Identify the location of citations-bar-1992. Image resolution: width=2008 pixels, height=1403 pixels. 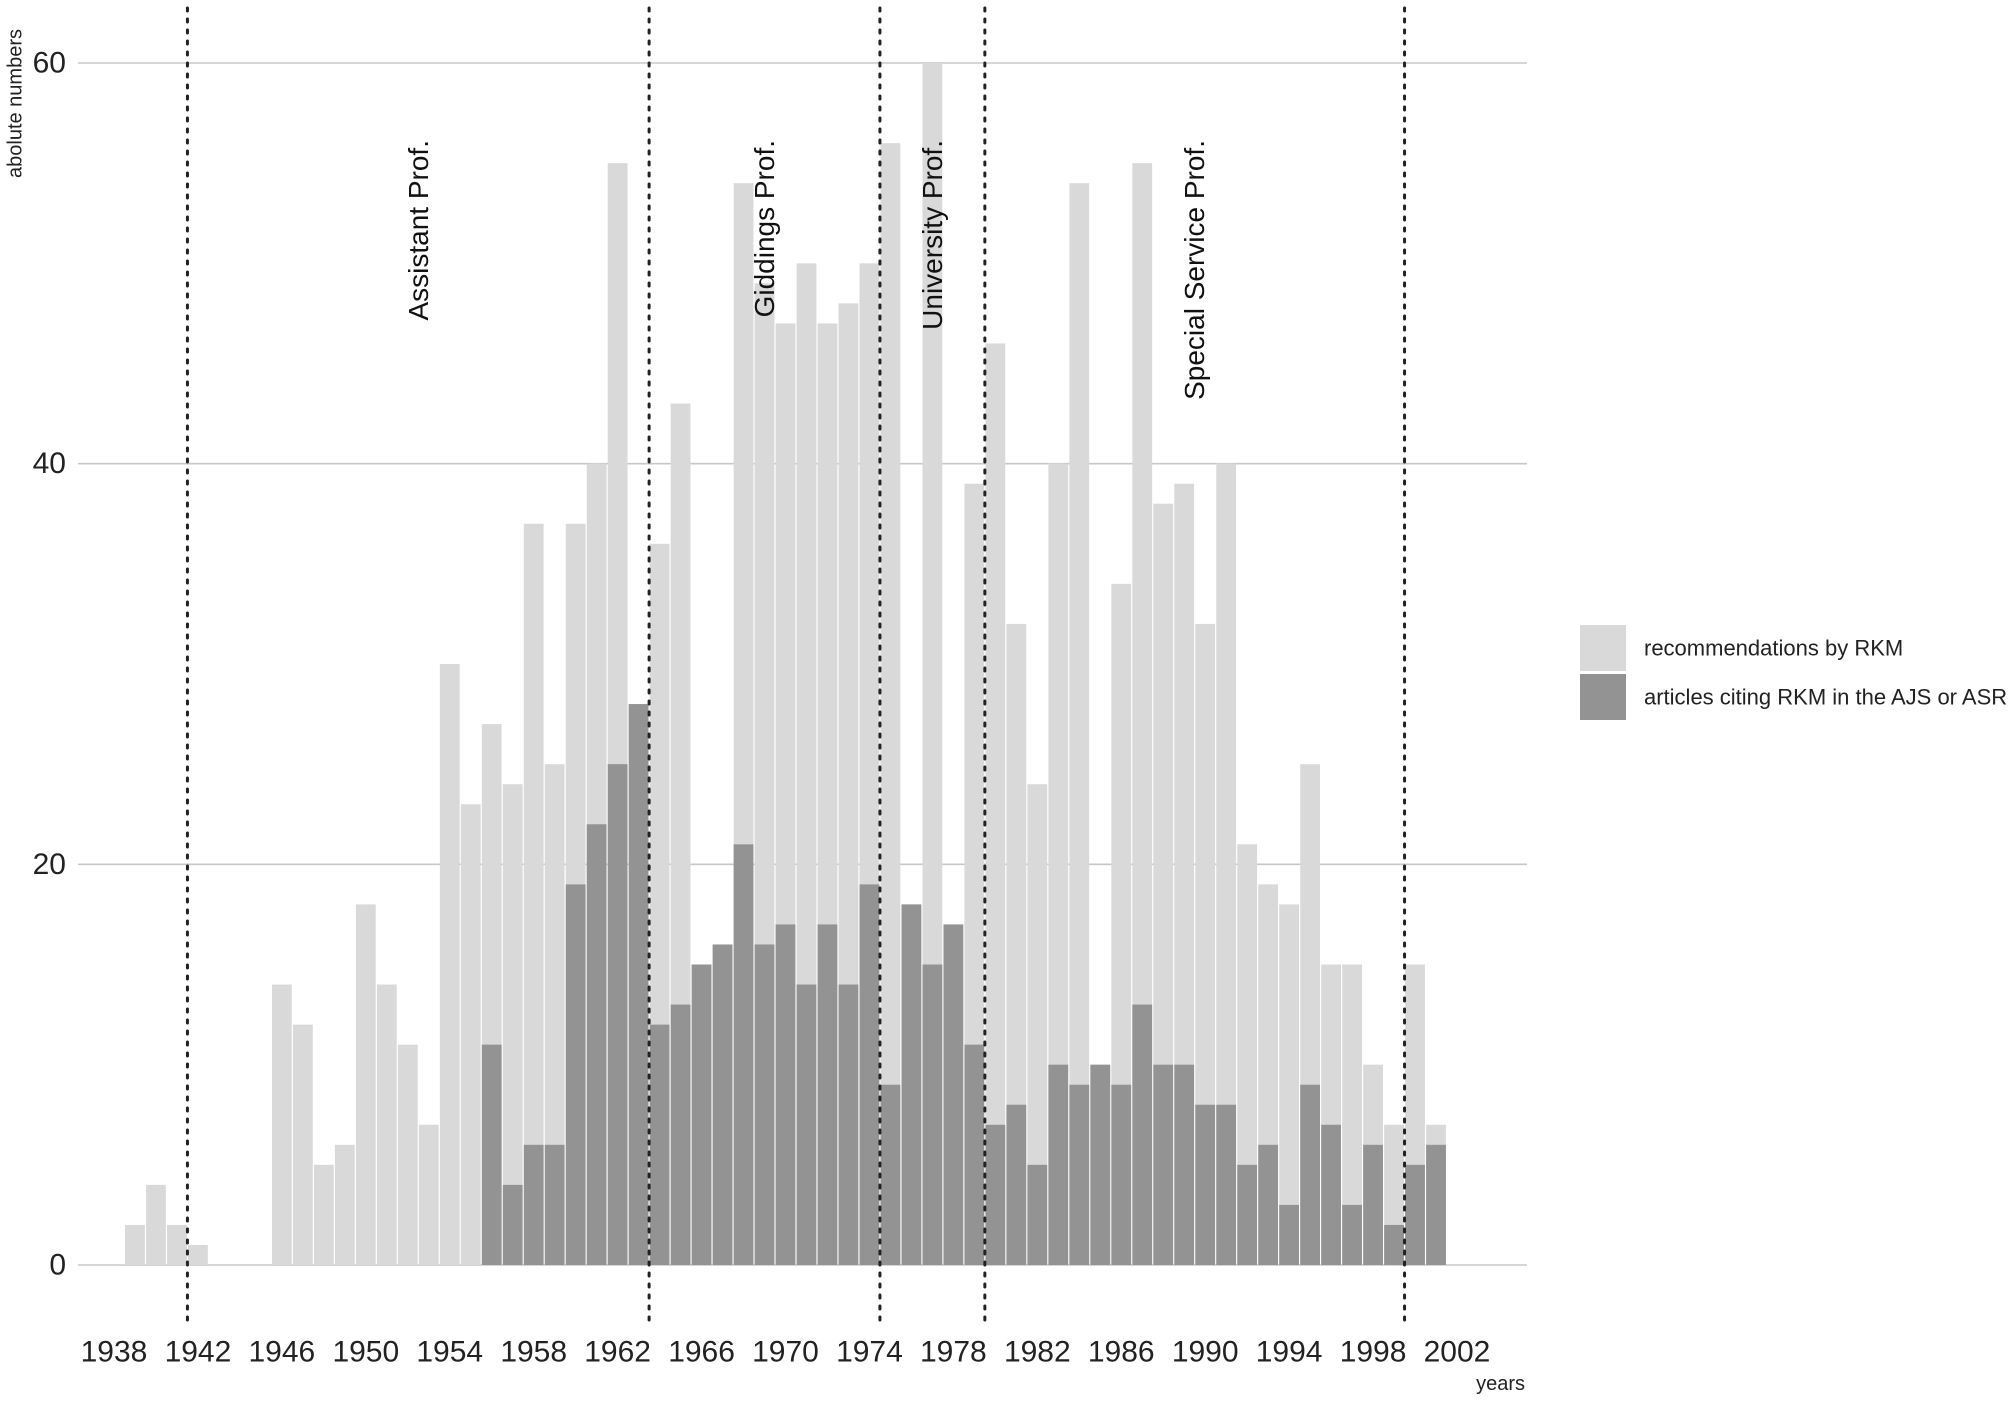
(1247, 1214).